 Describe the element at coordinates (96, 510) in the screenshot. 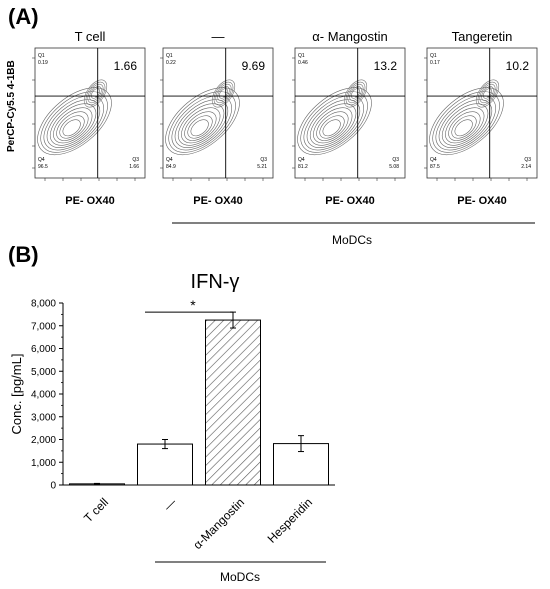

I see `x-tick-label: T cell` at that location.